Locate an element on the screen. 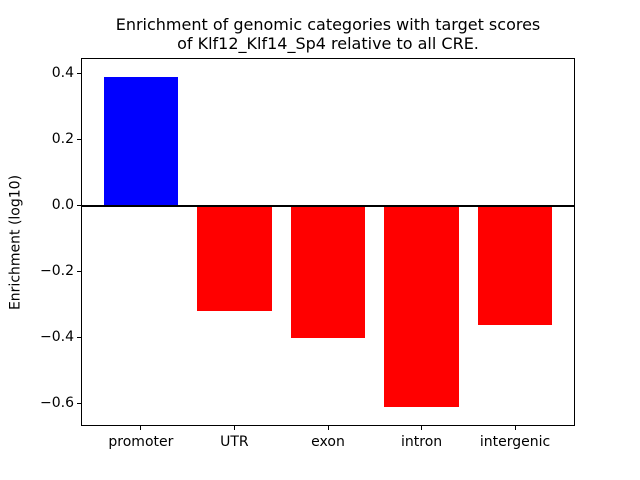 This screenshot has width=640, height=480. x-tick-label-intron: intron is located at coordinates (422, 442).